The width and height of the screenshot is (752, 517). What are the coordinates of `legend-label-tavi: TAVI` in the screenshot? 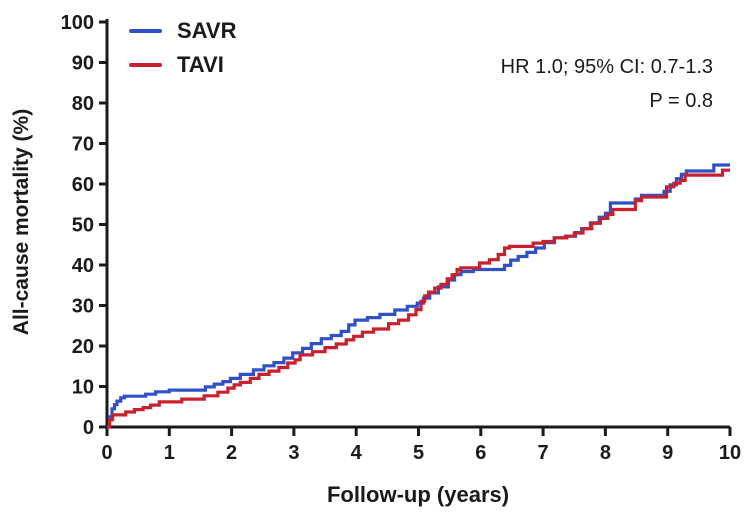 It's located at (200, 64).